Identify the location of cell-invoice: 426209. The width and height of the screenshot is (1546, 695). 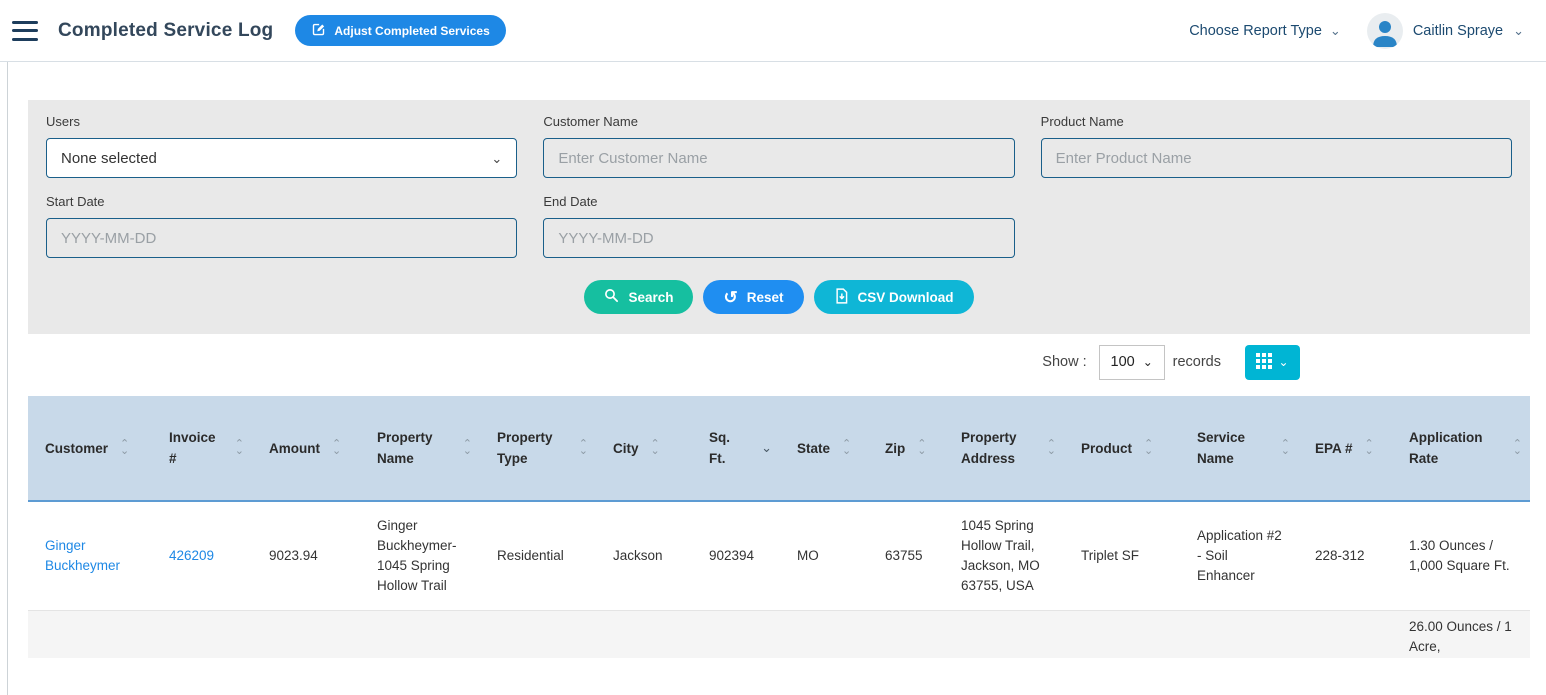
(202, 556).